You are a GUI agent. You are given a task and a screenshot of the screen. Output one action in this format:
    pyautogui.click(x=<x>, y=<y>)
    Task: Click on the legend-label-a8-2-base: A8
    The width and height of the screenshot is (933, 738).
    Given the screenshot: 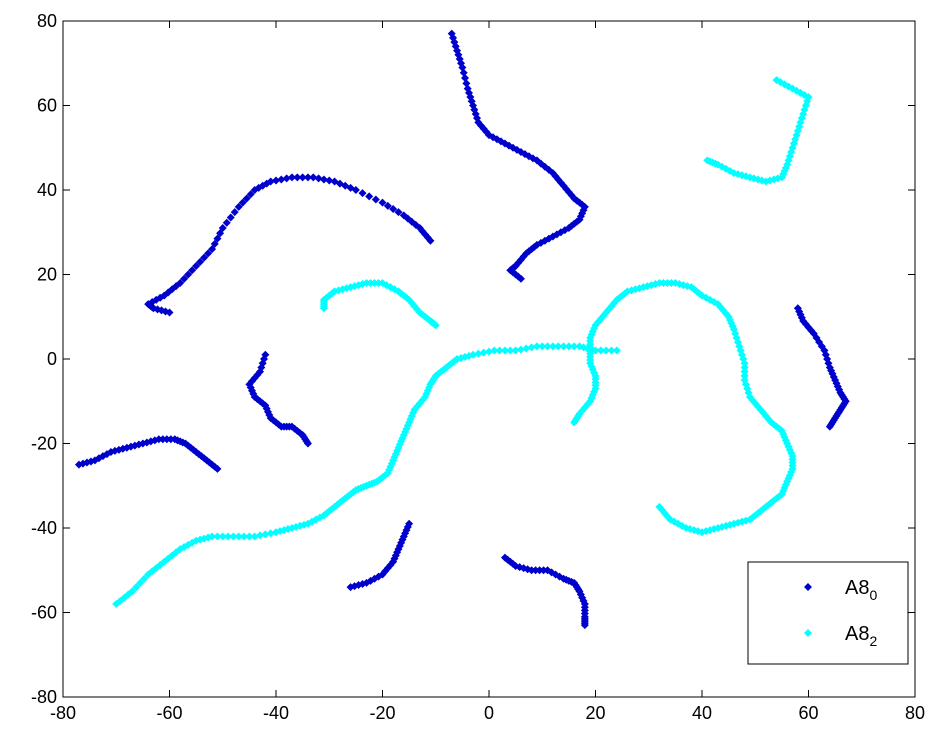 What is the action you would take?
    pyautogui.click(x=857, y=634)
    